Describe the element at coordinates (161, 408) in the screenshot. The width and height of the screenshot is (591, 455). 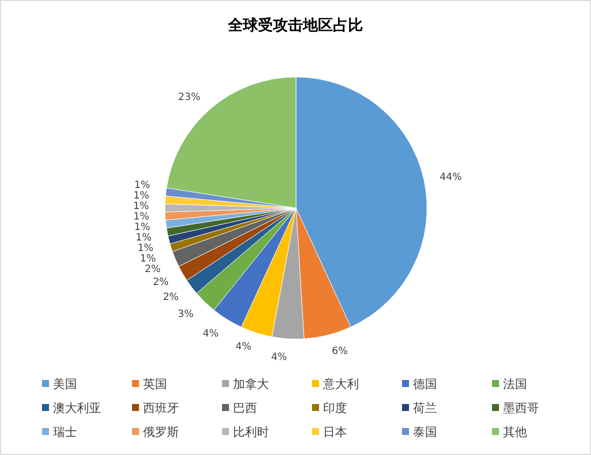
I see `legend-label: 西班牙` at that location.